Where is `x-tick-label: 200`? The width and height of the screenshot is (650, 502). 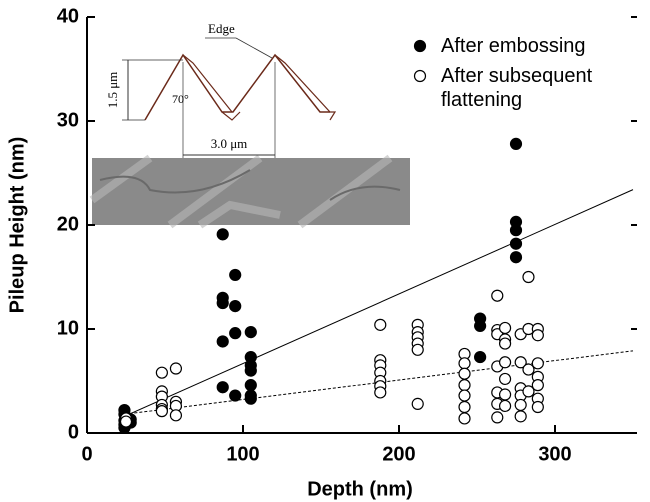
x-tick-label: 200 is located at coordinates (398, 454).